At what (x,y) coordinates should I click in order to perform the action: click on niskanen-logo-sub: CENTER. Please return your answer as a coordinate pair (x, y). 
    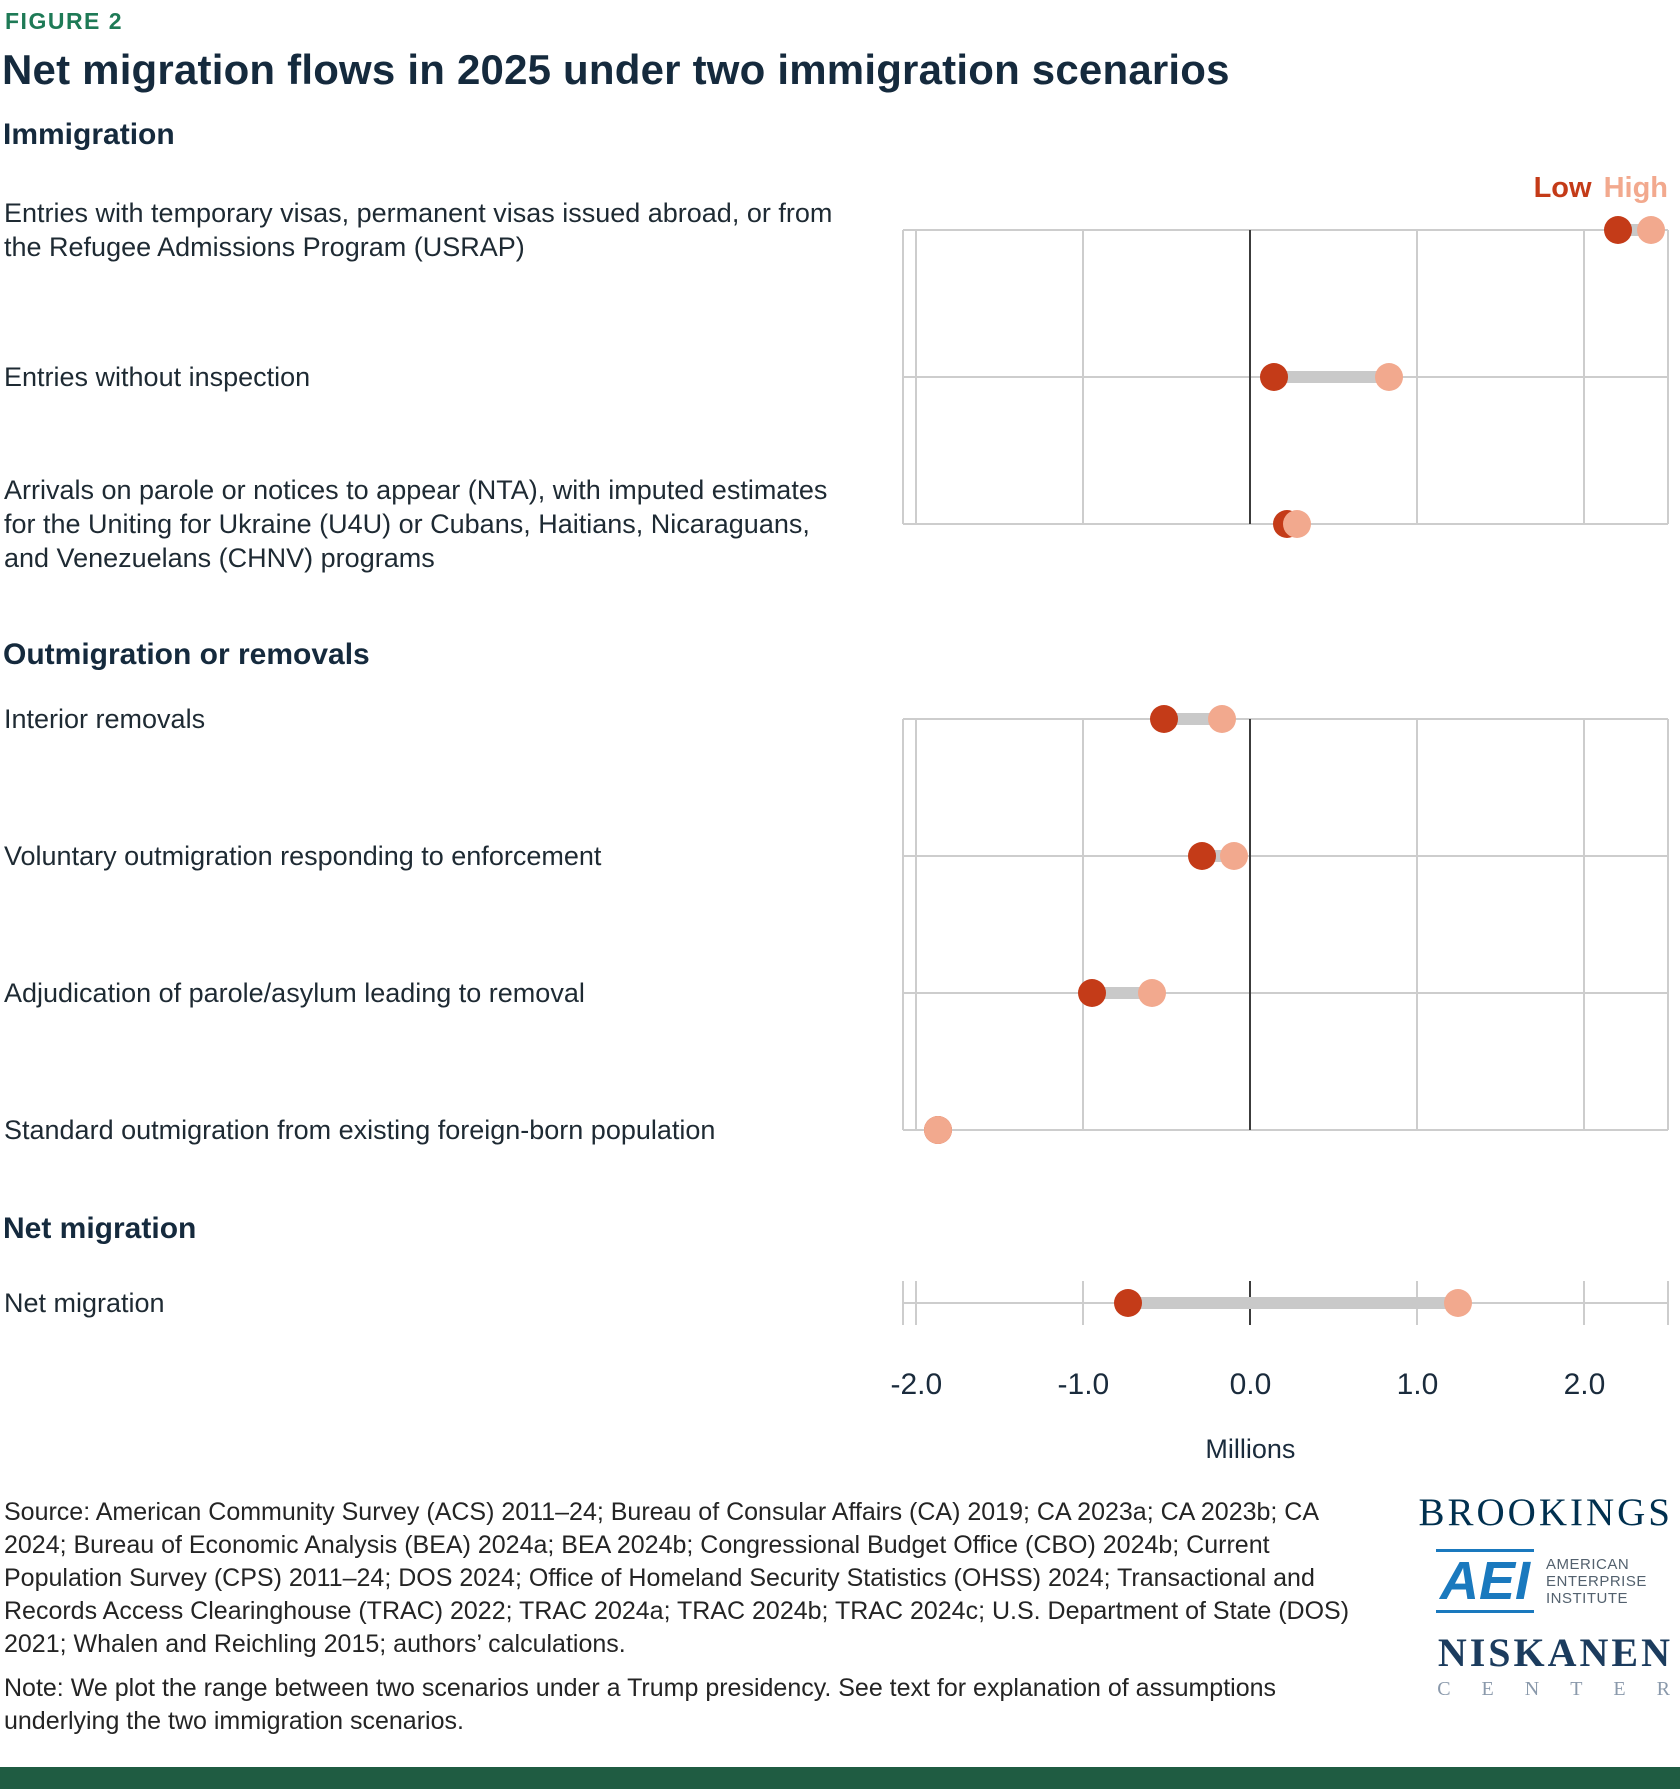
    Looking at the image, I should click on (1558, 1689).